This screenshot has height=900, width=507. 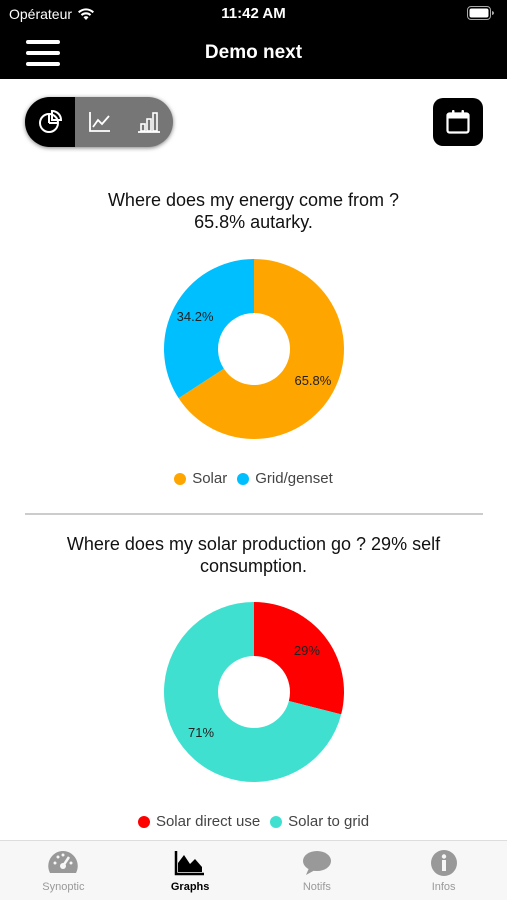 What do you see at coordinates (443, 863) in the screenshot?
I see `info-icon` at bounding box center [443, 863].